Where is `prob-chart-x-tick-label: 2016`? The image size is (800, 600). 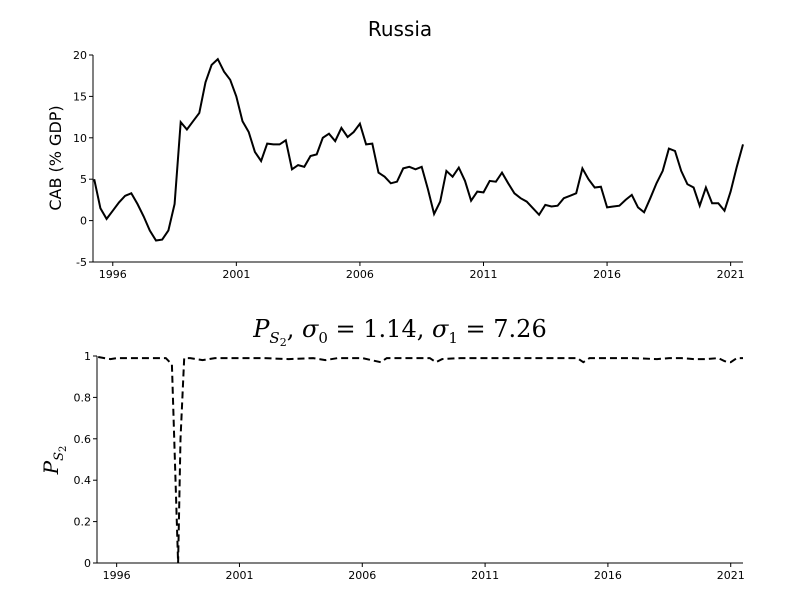 prob-chart-x-tick-label: 2016 is located at coordinates (608, 575).